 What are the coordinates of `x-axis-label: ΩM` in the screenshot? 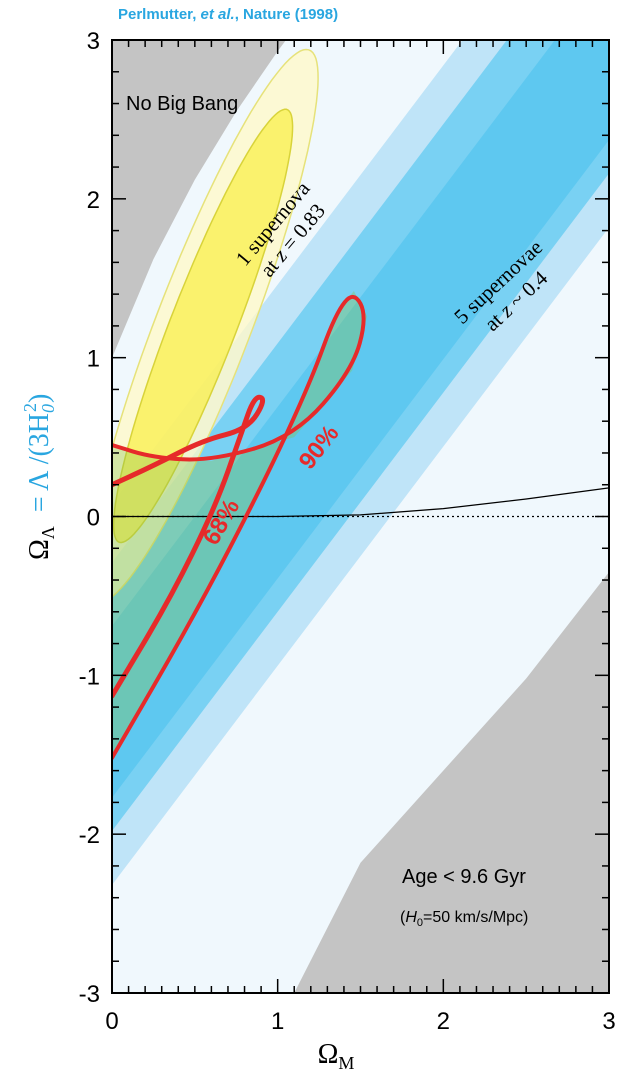 It's located at (336, 1056).